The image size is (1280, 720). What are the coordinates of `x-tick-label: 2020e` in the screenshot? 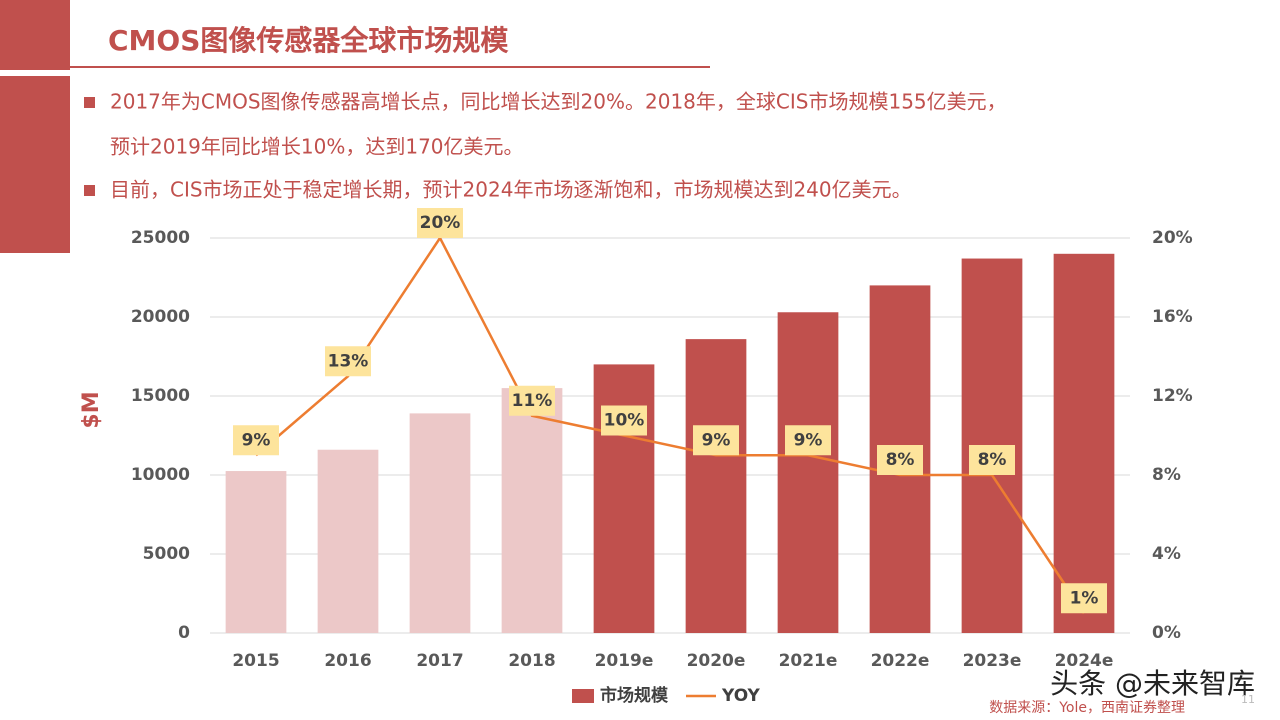 It's located at (716, 661).